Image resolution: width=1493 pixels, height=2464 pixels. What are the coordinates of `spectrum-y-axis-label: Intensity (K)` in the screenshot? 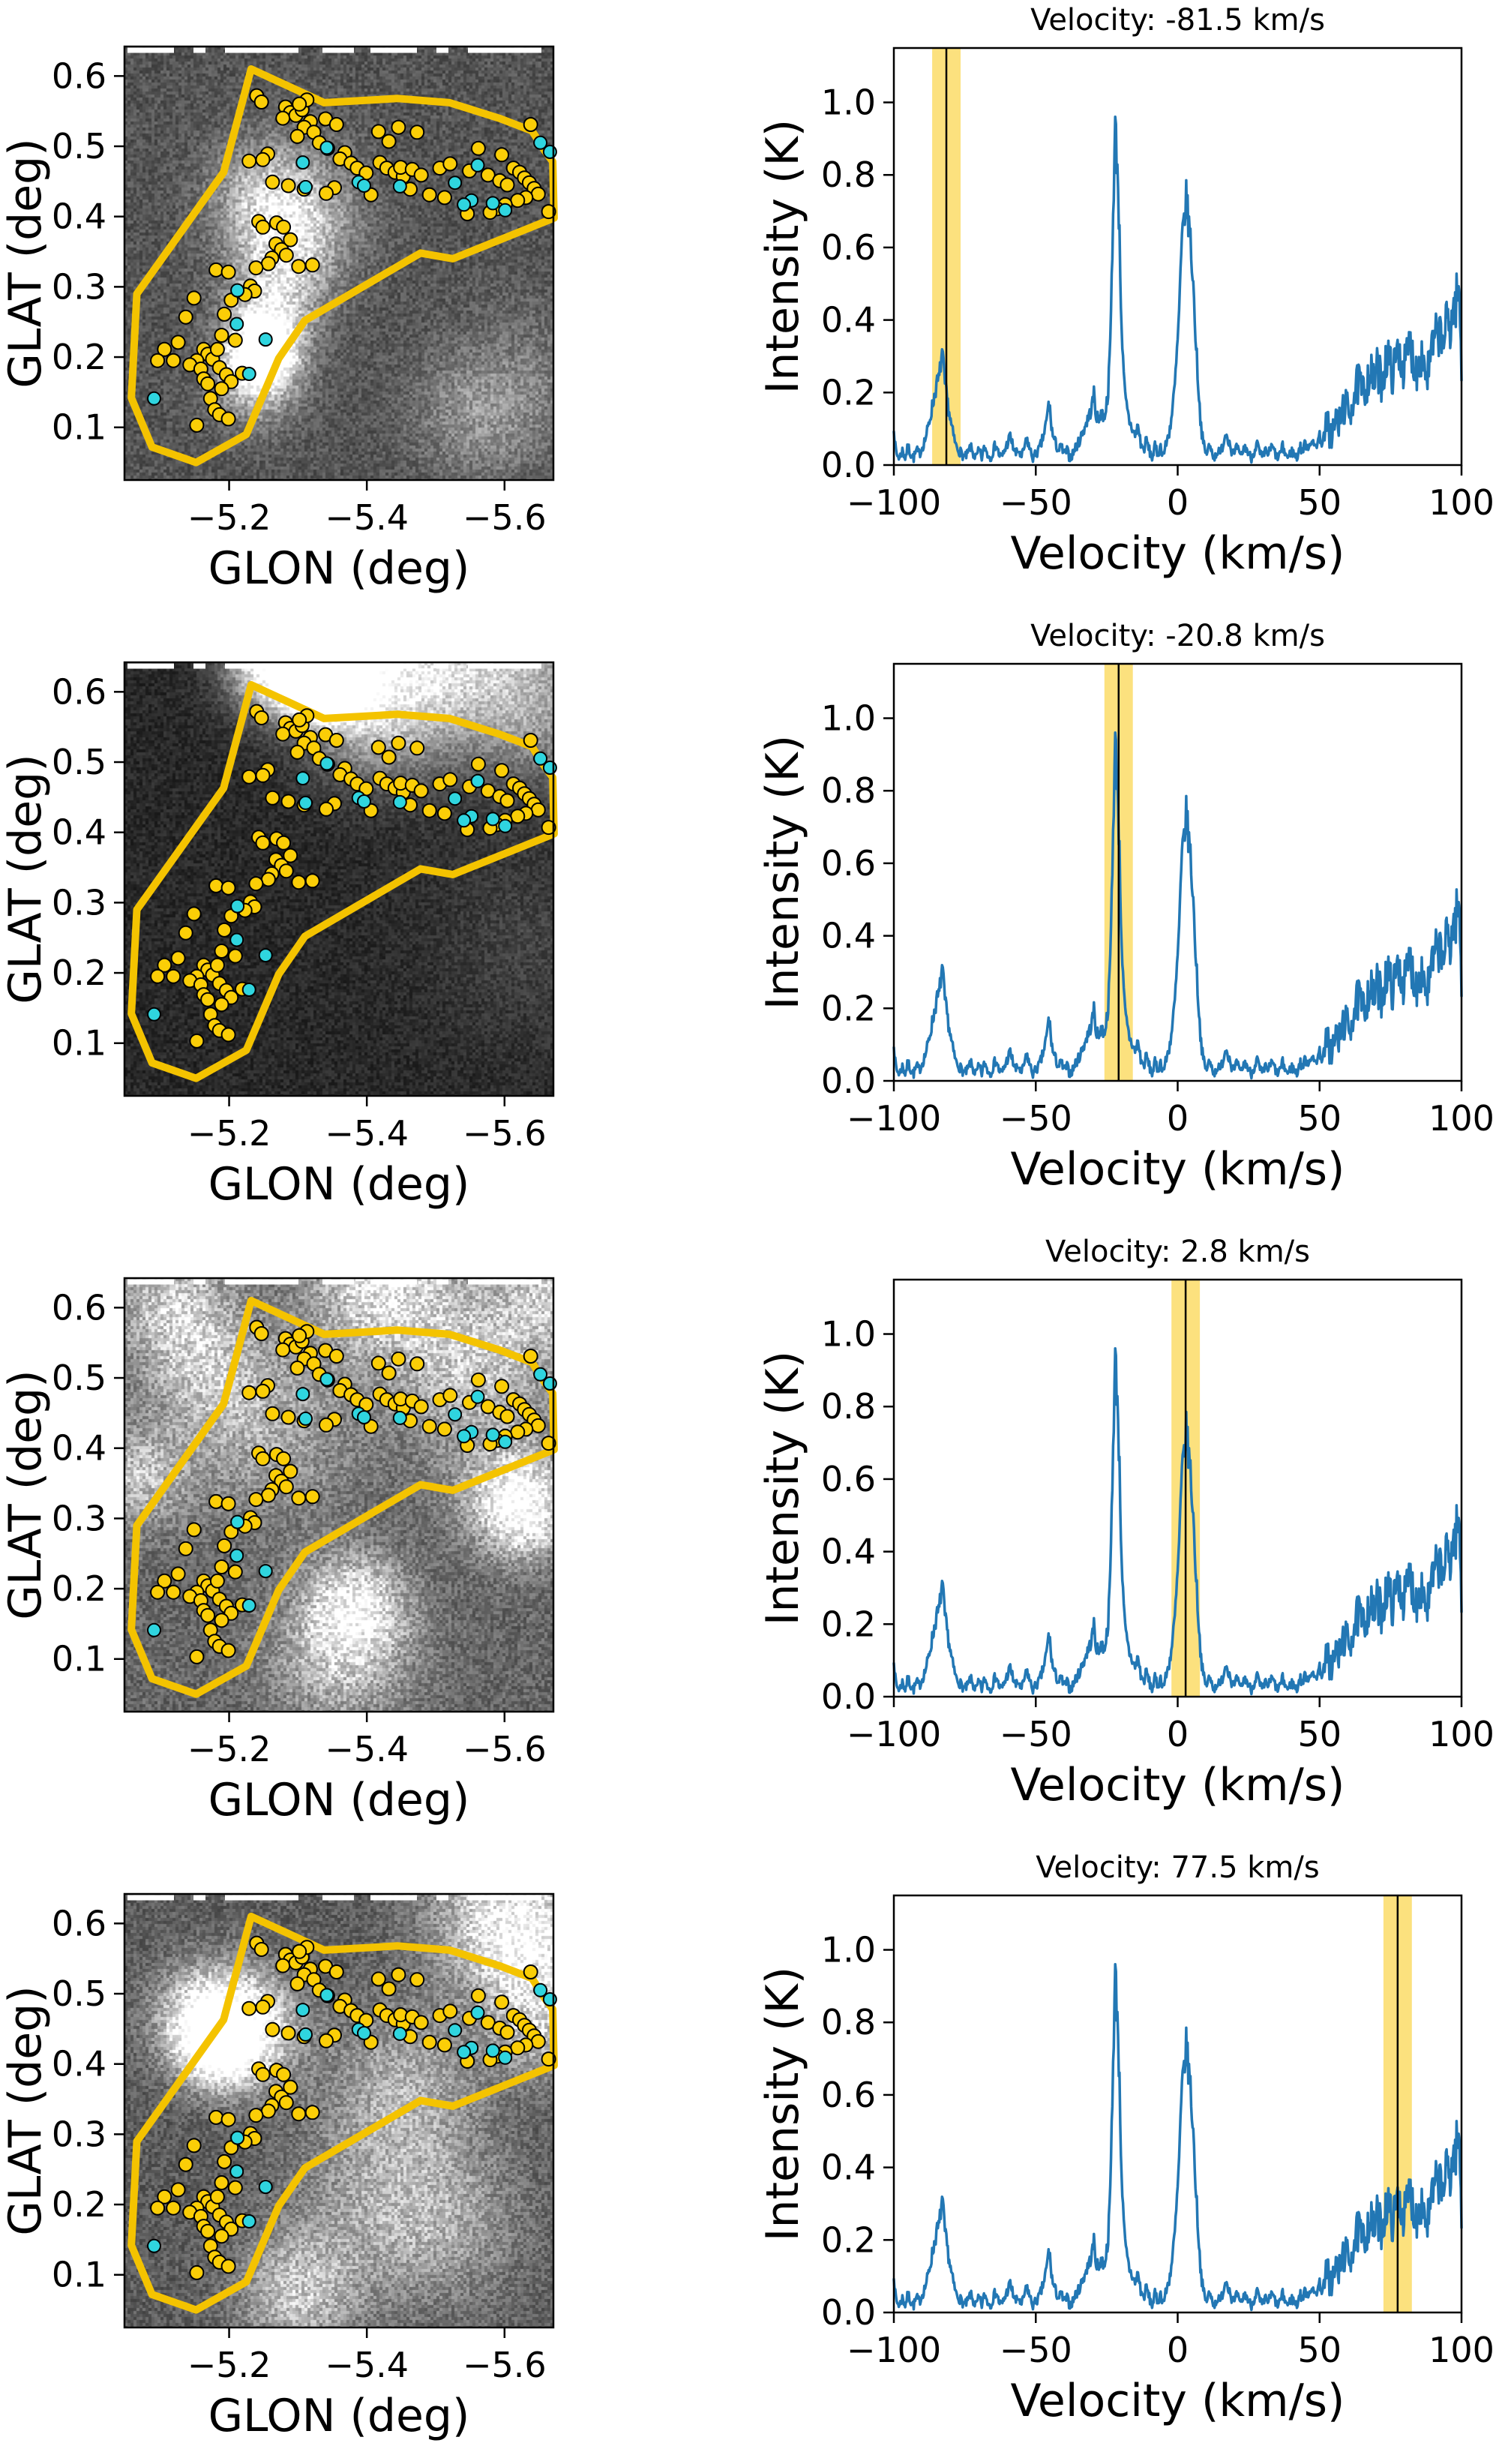 It's located at (783, 872).